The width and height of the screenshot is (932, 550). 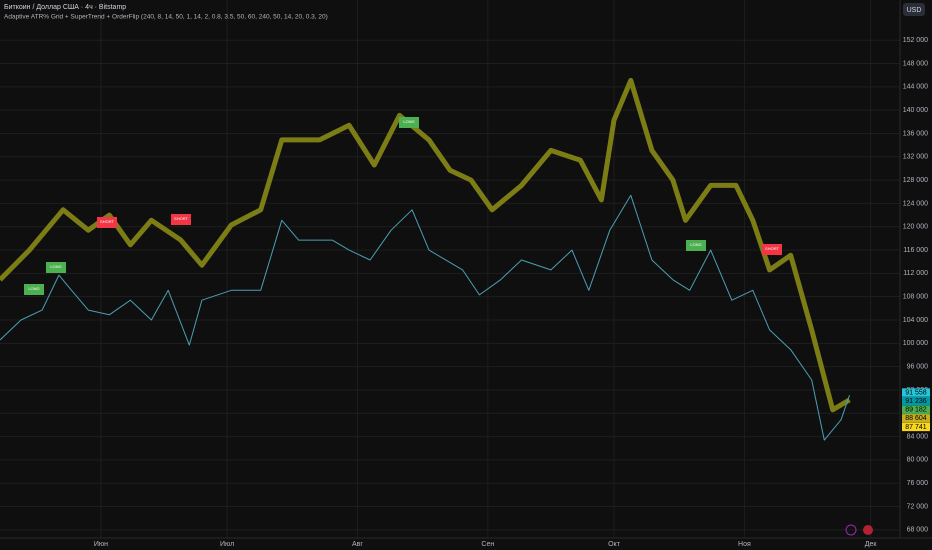 I want to click on y-tick-label: 76 000, so click(x=918, y=483).